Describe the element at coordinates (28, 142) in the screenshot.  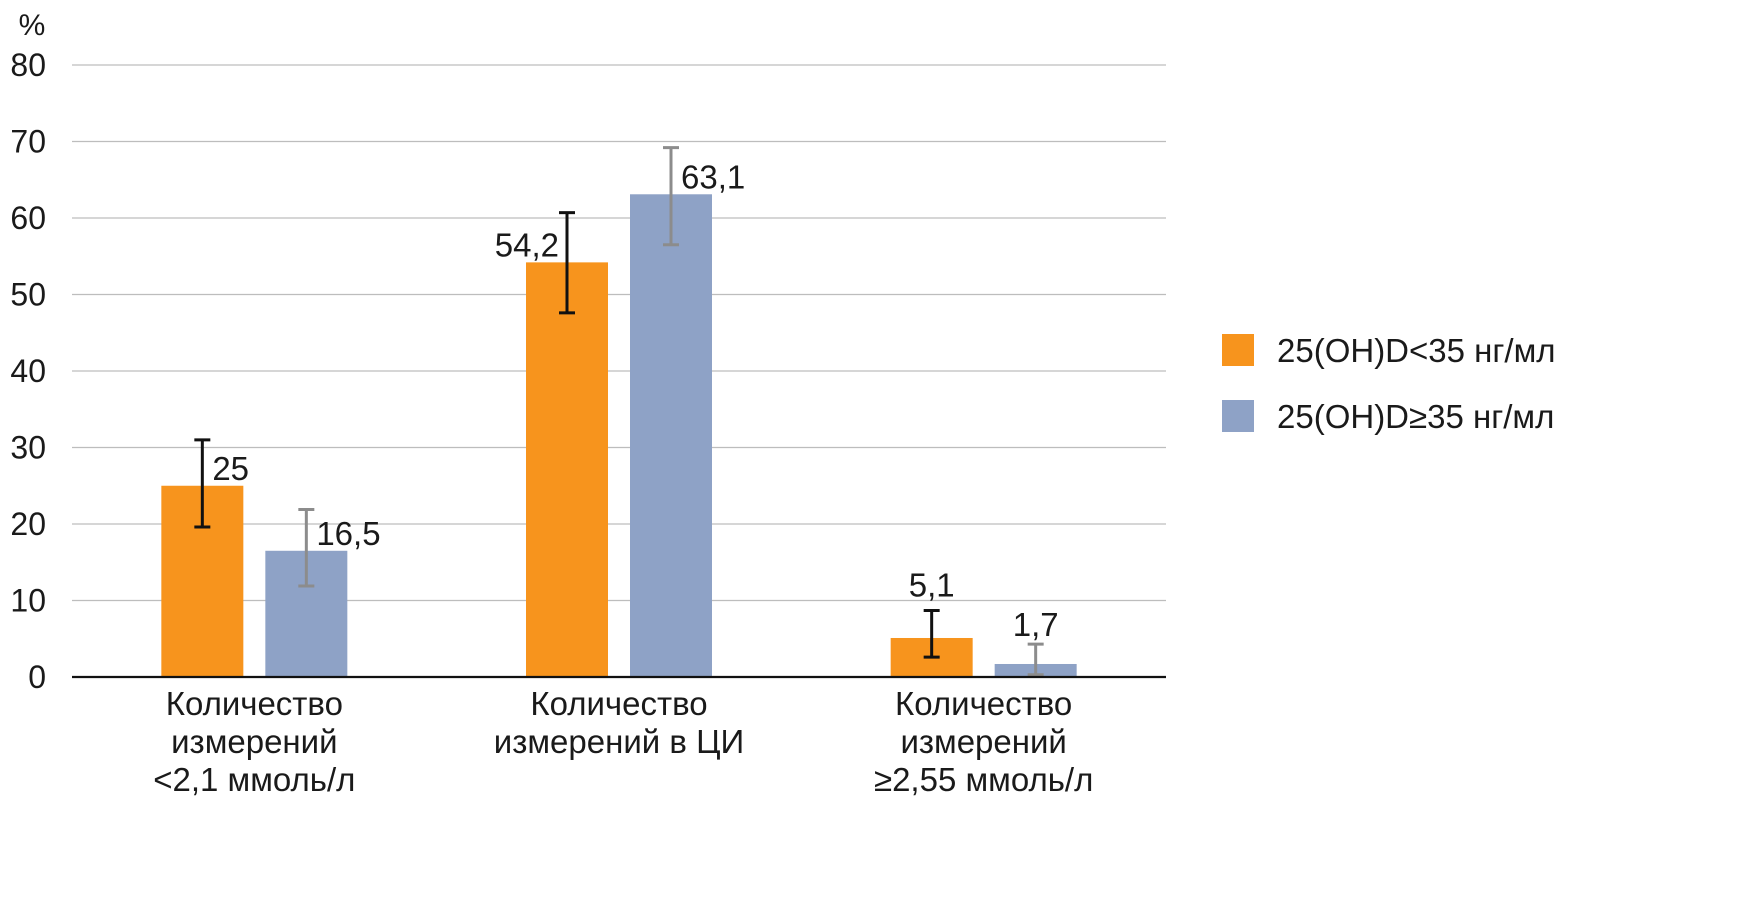
I see `y-tick-label: 70` at that location.